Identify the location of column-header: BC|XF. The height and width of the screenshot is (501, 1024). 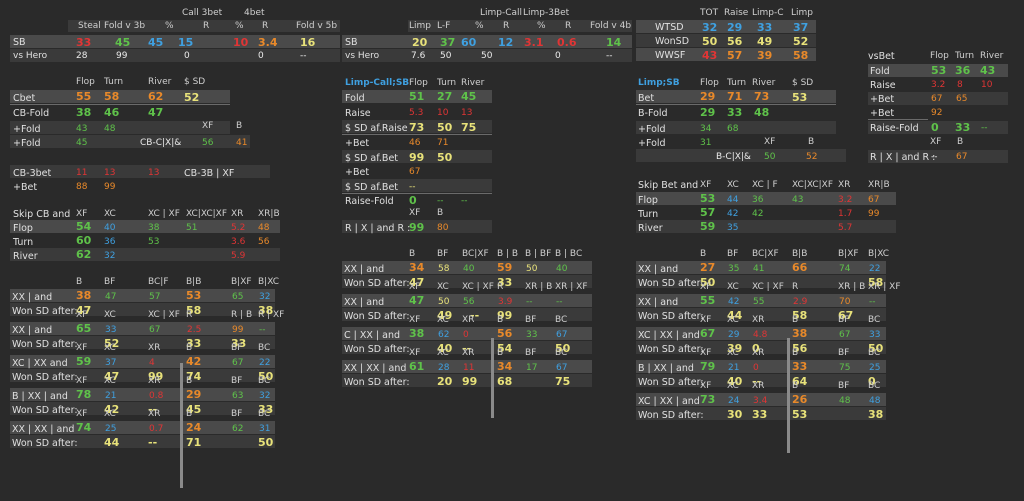
(765, 254).